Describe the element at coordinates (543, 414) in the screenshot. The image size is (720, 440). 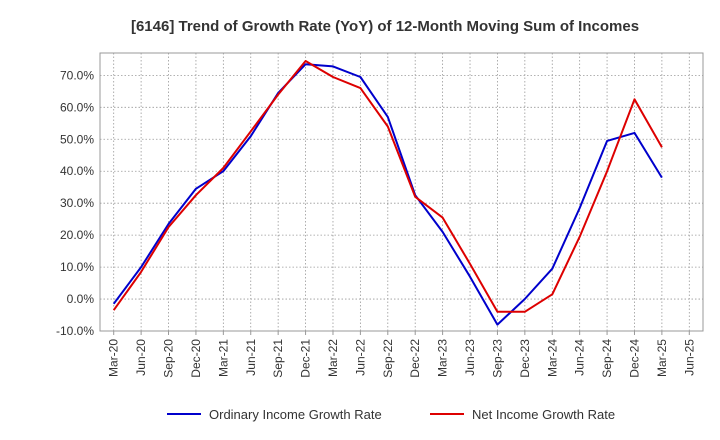
I see `legend-label-1: Net Income Growth Rate` at that location.